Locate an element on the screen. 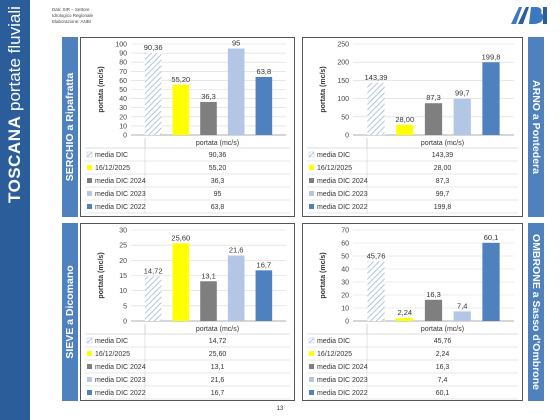  table-value: 21,6 is located at coordinates (218, 380).